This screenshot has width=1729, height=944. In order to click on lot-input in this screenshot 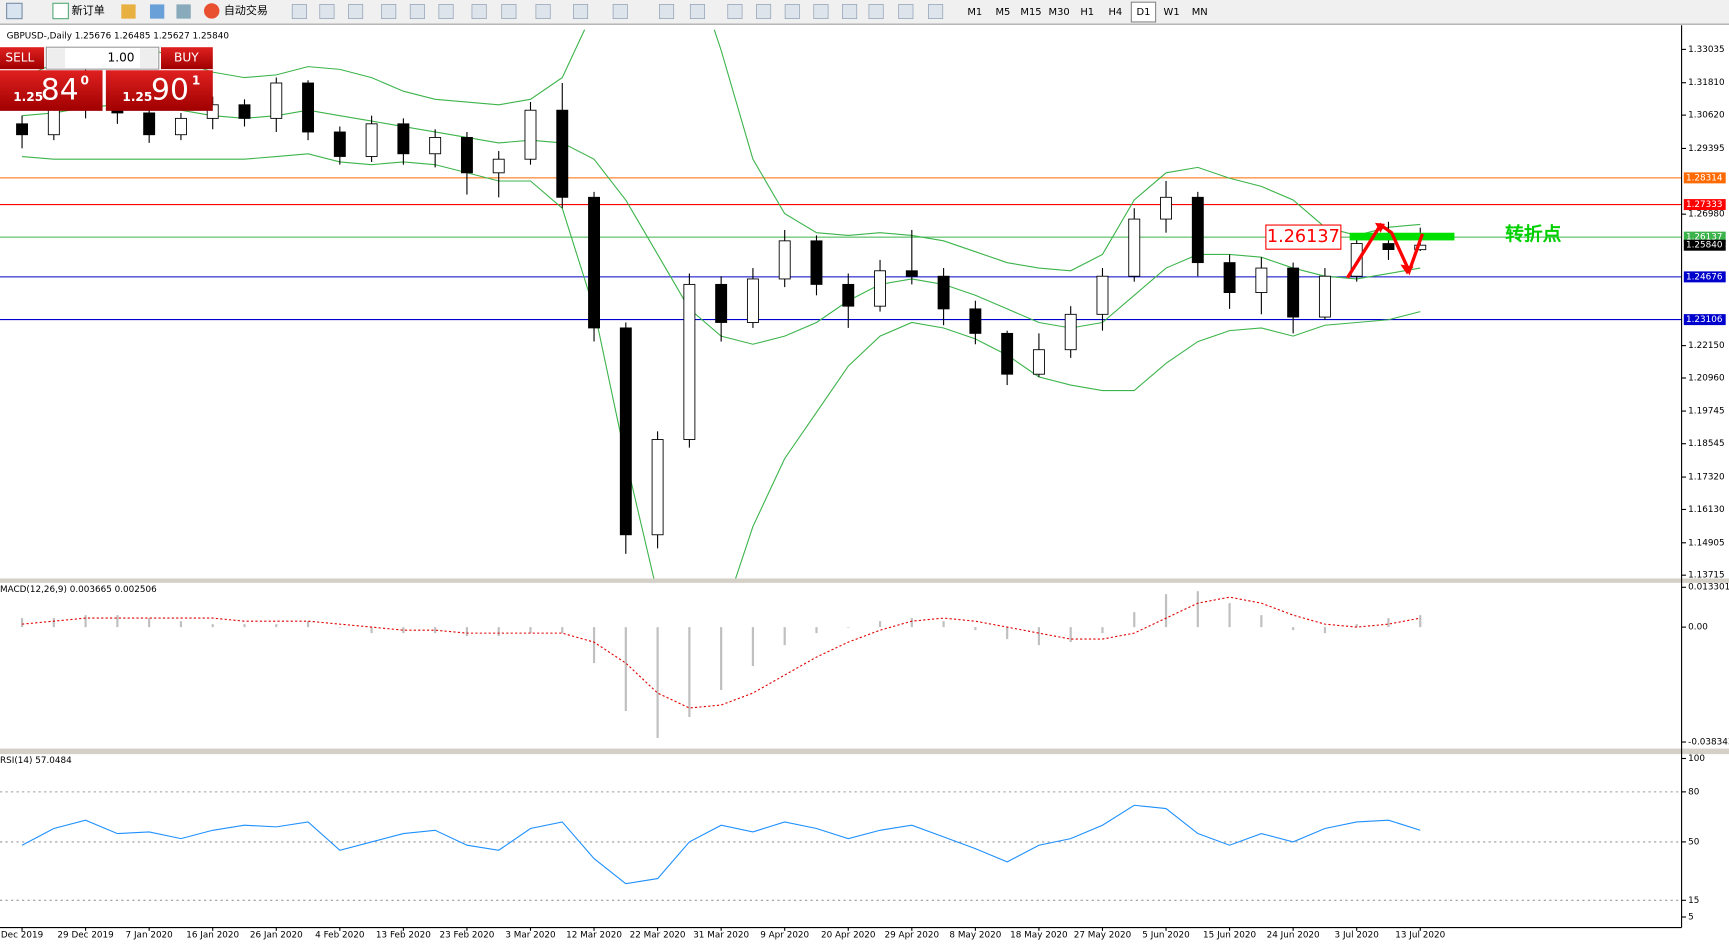, I will do `click(102, 58)`.